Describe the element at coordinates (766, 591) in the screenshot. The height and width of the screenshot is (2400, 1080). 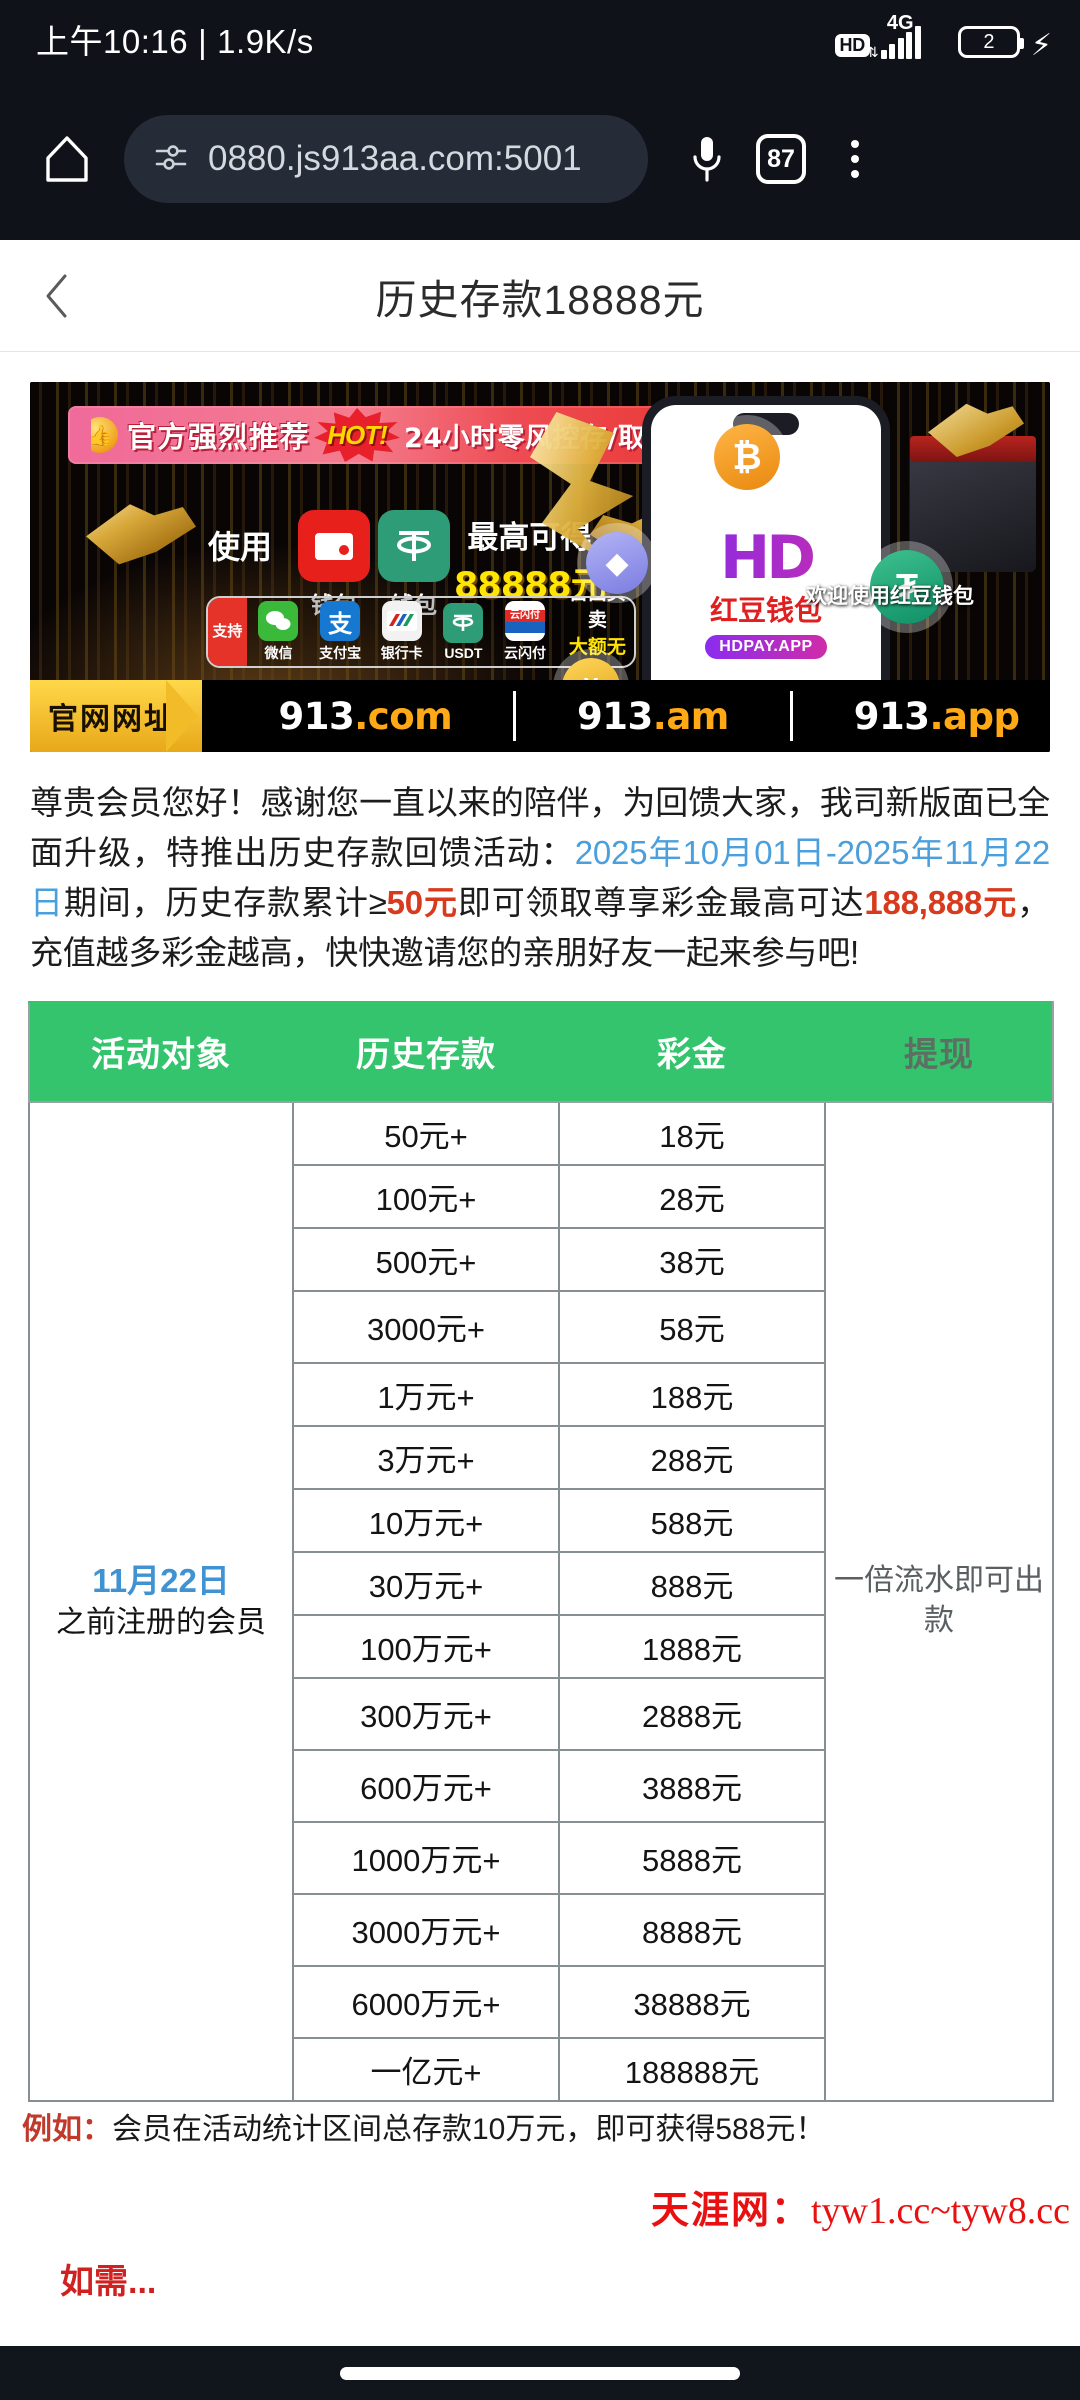
I see `hdpay-logo: HD 红豆钱包 HDPAY.APP` at that location.